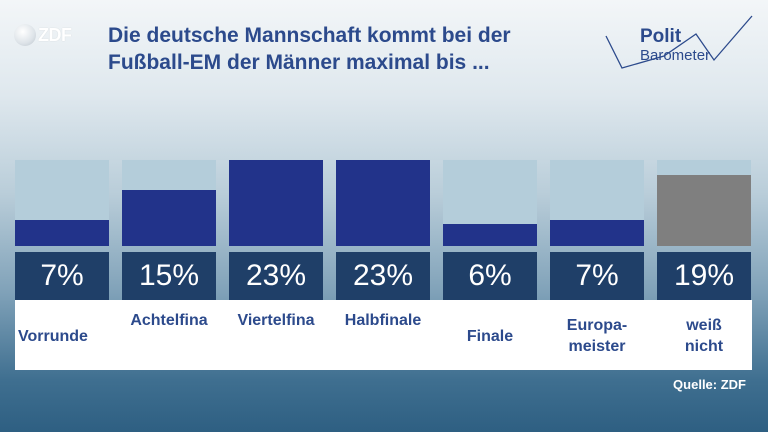 The height and width of the screenshot is (432, 768). Describe the element at coordinates (383, 320) in the screenshot. I see `category-label: Halbfinale` at that location.